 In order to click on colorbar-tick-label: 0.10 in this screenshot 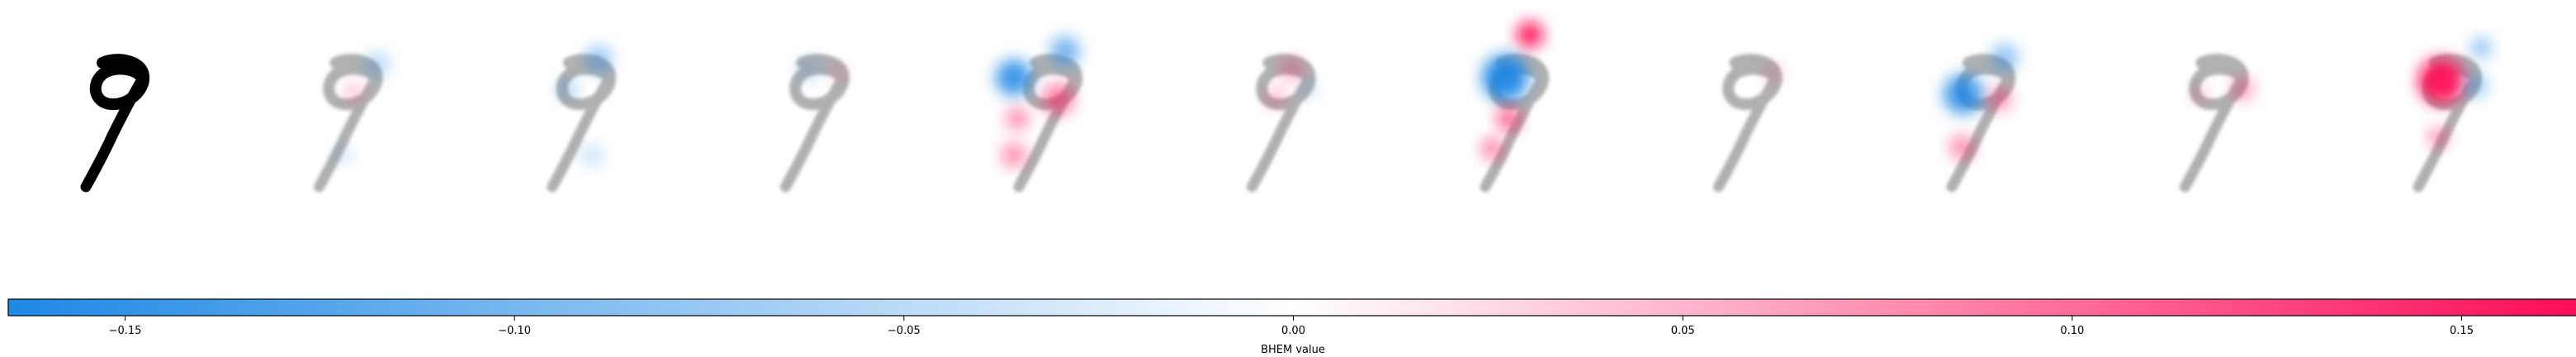, I will do `click(2072, 331)`.